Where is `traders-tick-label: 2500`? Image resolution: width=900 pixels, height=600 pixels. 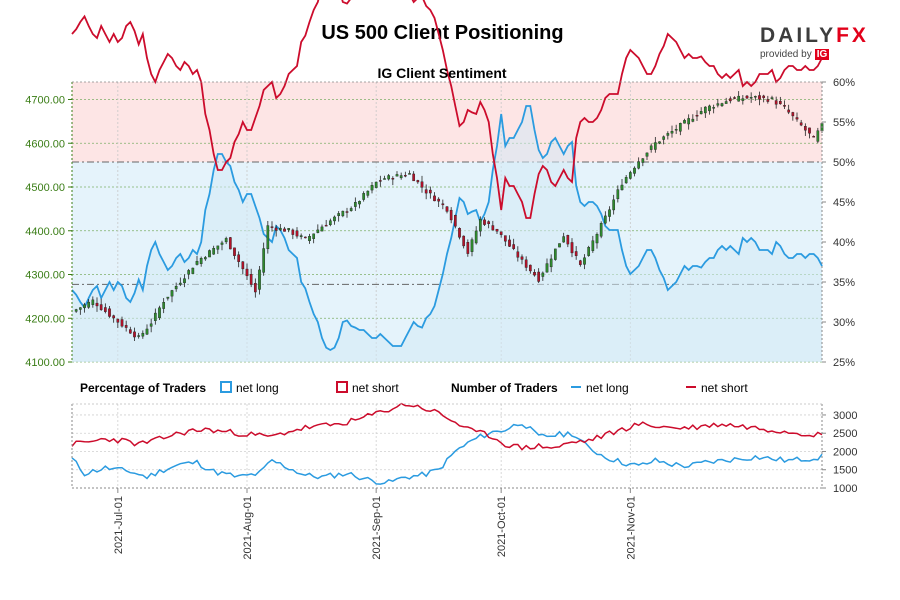
traders-tick-label: 2500 is located at coordinates (845, 434).